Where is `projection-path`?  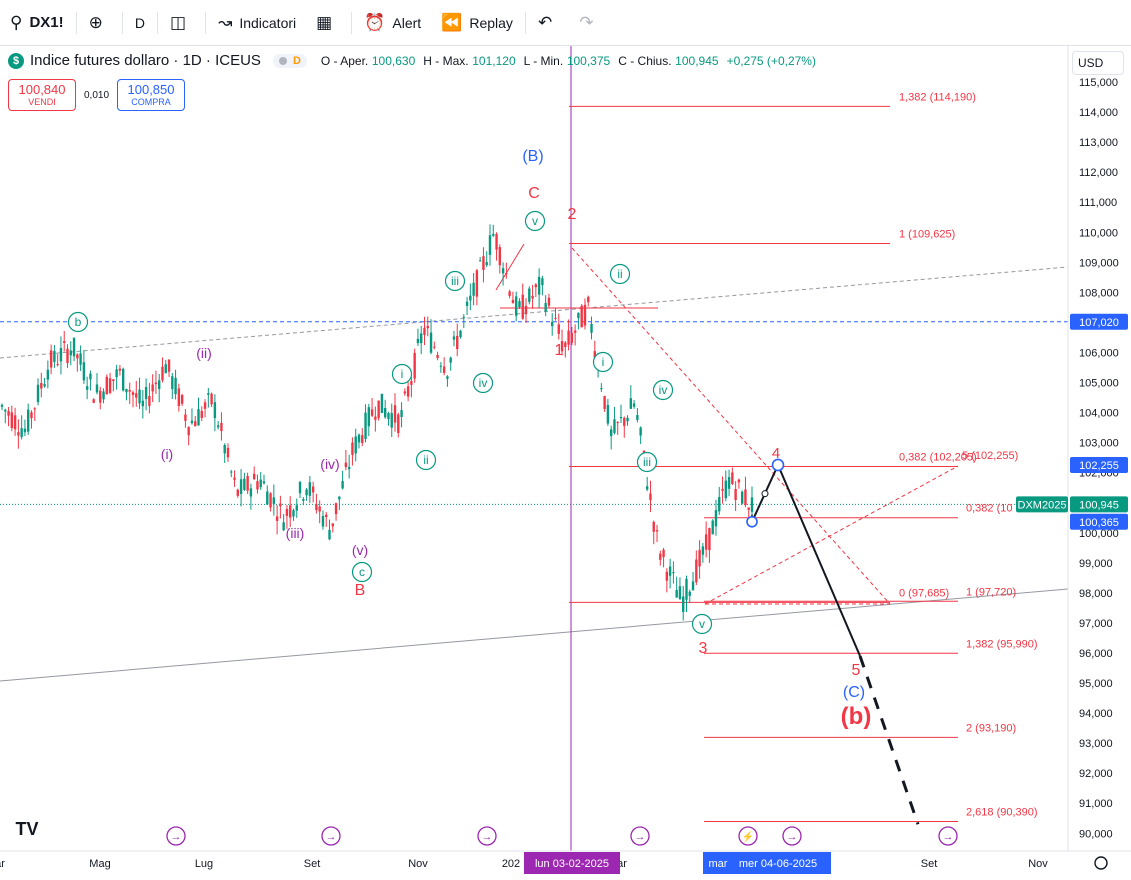
projection-path is located at coordinates (819, 560).